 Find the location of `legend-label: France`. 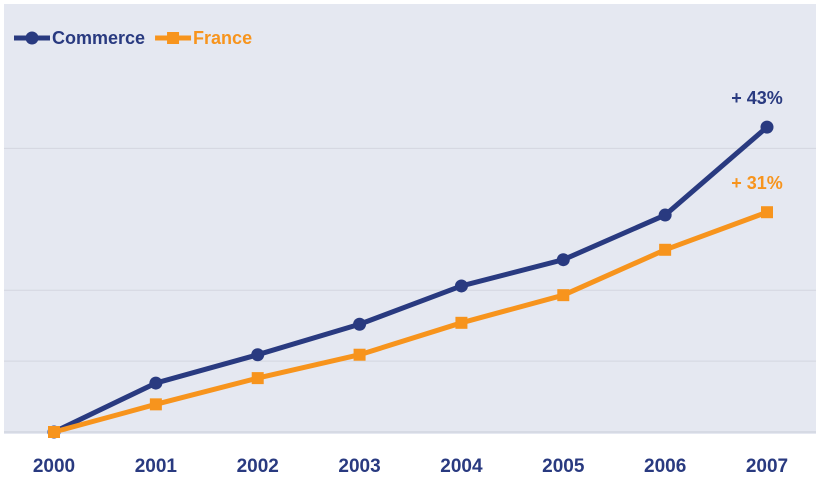

legend-label: France is located at coordinates (222, 38).